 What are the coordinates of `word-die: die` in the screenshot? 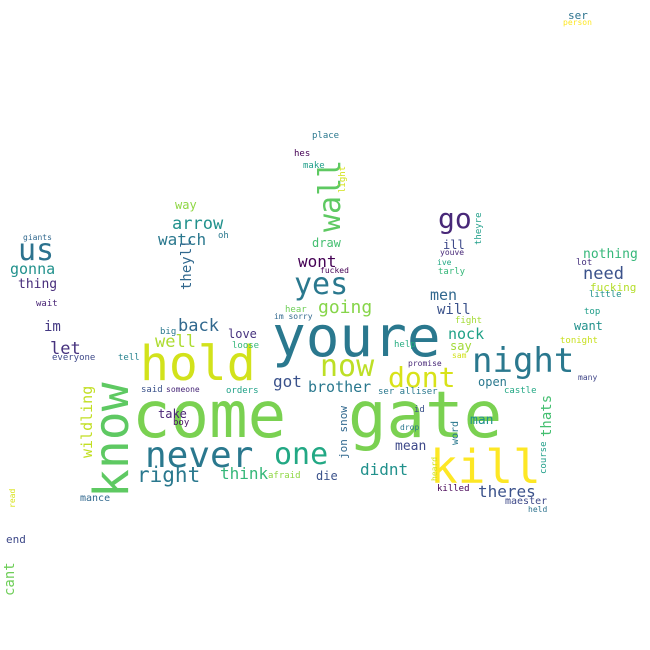 It's located at (327, 476).